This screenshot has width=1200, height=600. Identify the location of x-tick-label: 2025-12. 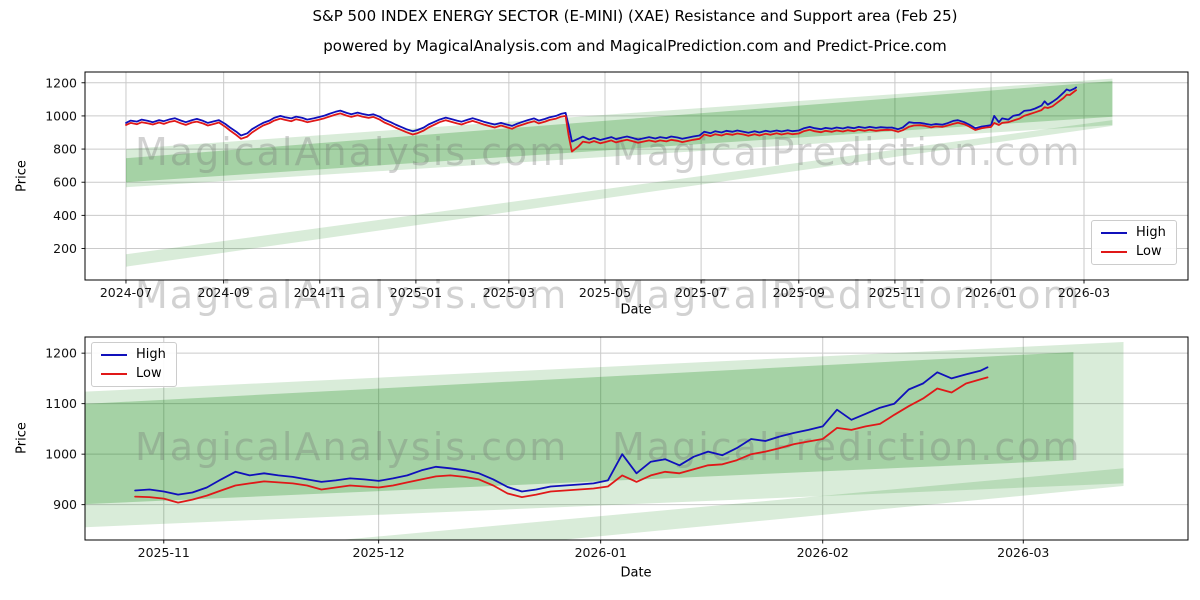
(379, 552).